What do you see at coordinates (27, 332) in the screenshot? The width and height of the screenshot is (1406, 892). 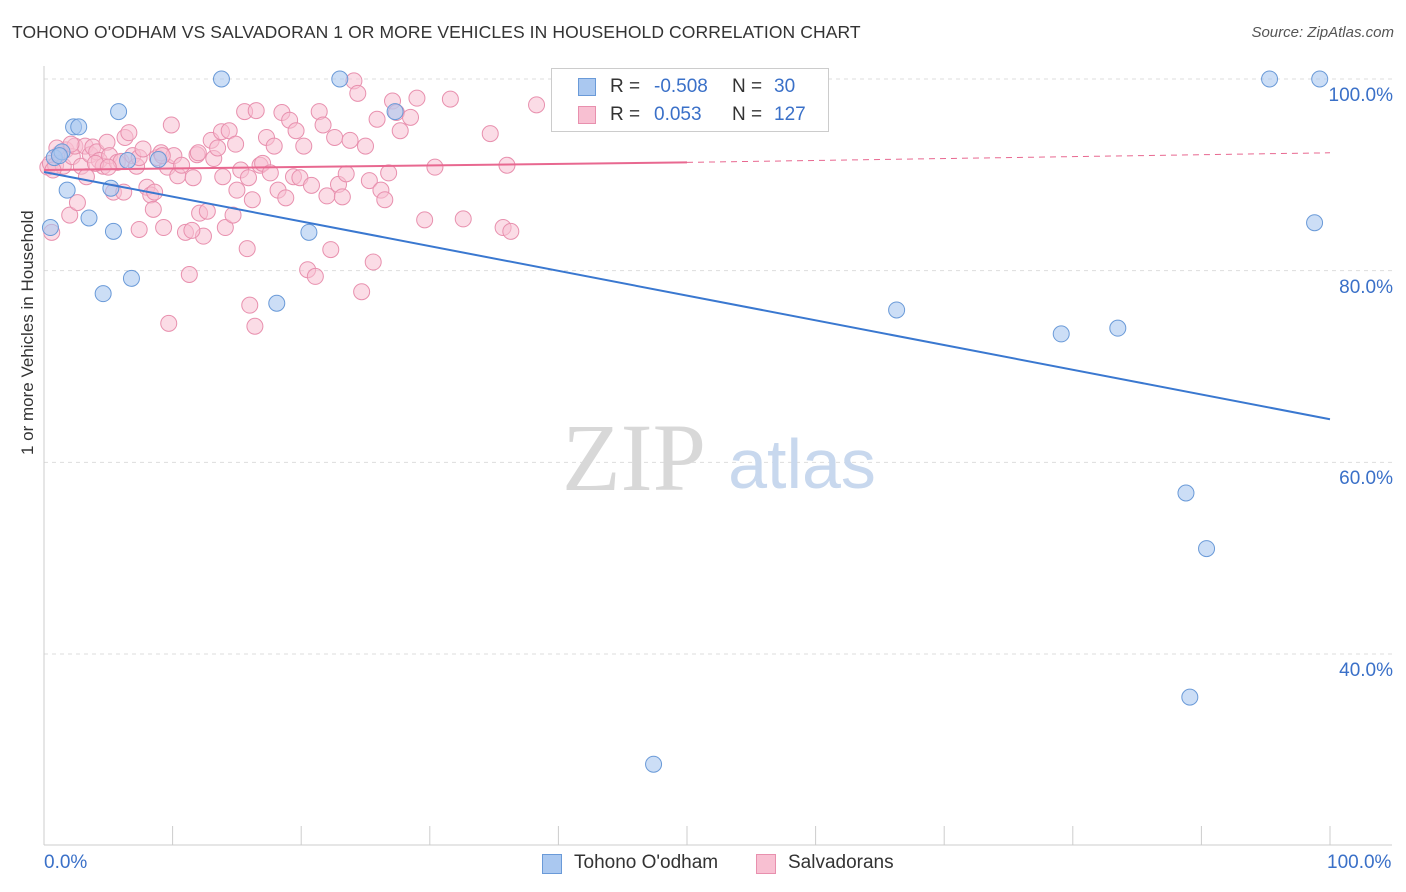 I see `y-axis-label: 1 or more Vehicles in Household` at bounding box center [27, 332].